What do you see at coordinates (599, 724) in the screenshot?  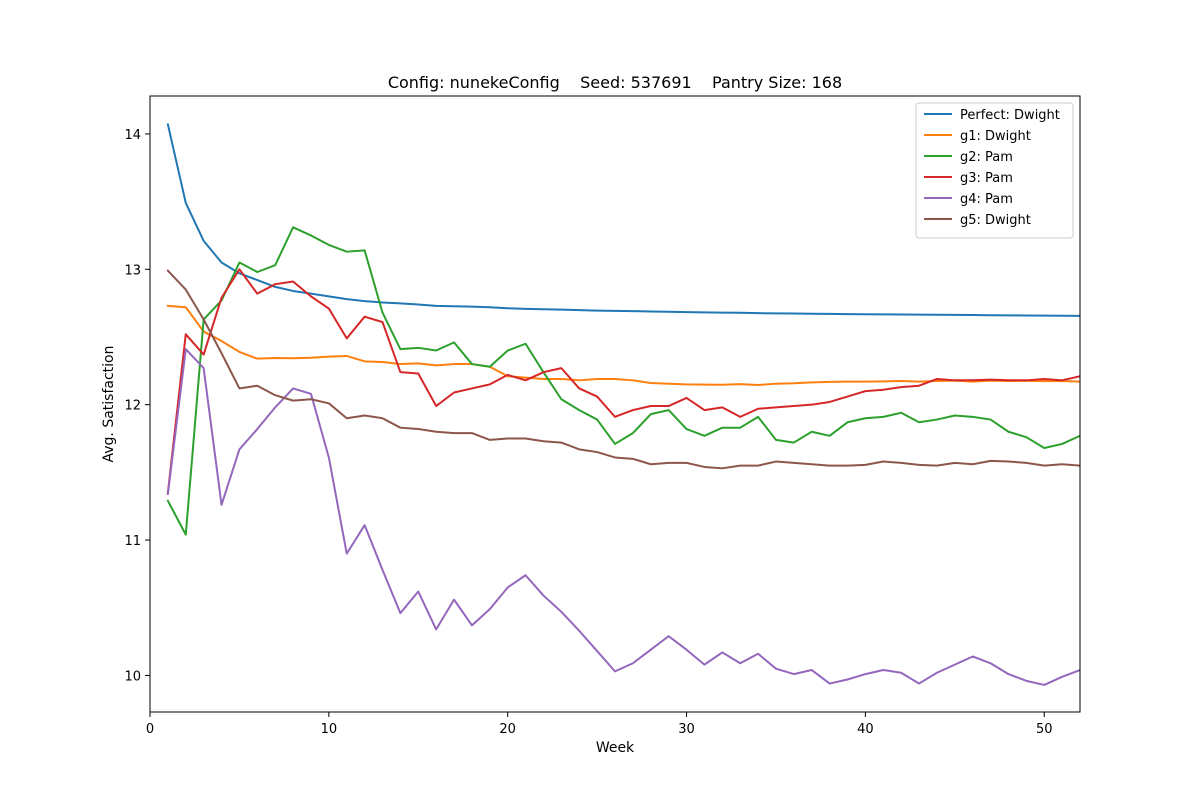 I see `x-axis: 0 10 20 30 40 50` at bounding box center [599, 724].